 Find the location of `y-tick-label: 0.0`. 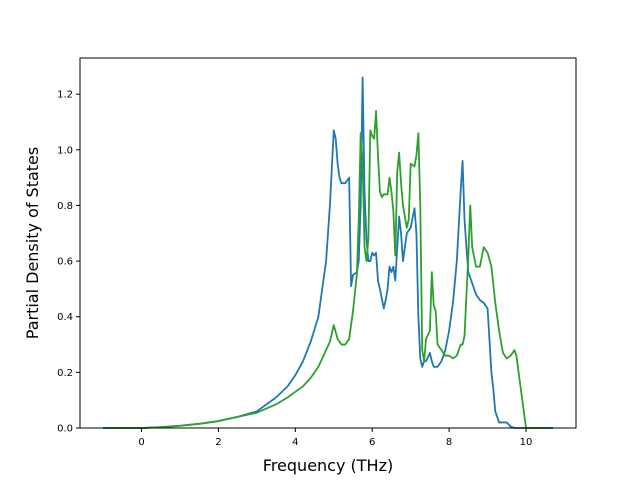

y-tick-label: 0.0 is located at coordinates (65, 429).